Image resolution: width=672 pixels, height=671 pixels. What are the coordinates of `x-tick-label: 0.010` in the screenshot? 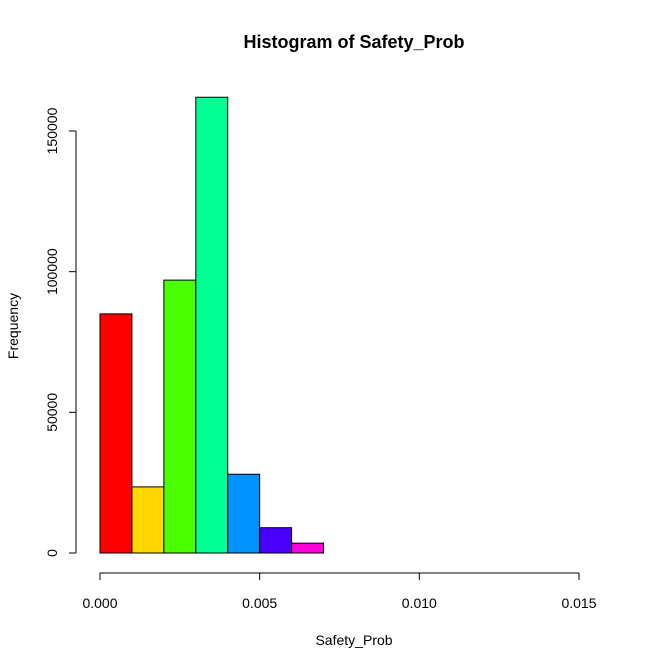 It's located at (419, 603).